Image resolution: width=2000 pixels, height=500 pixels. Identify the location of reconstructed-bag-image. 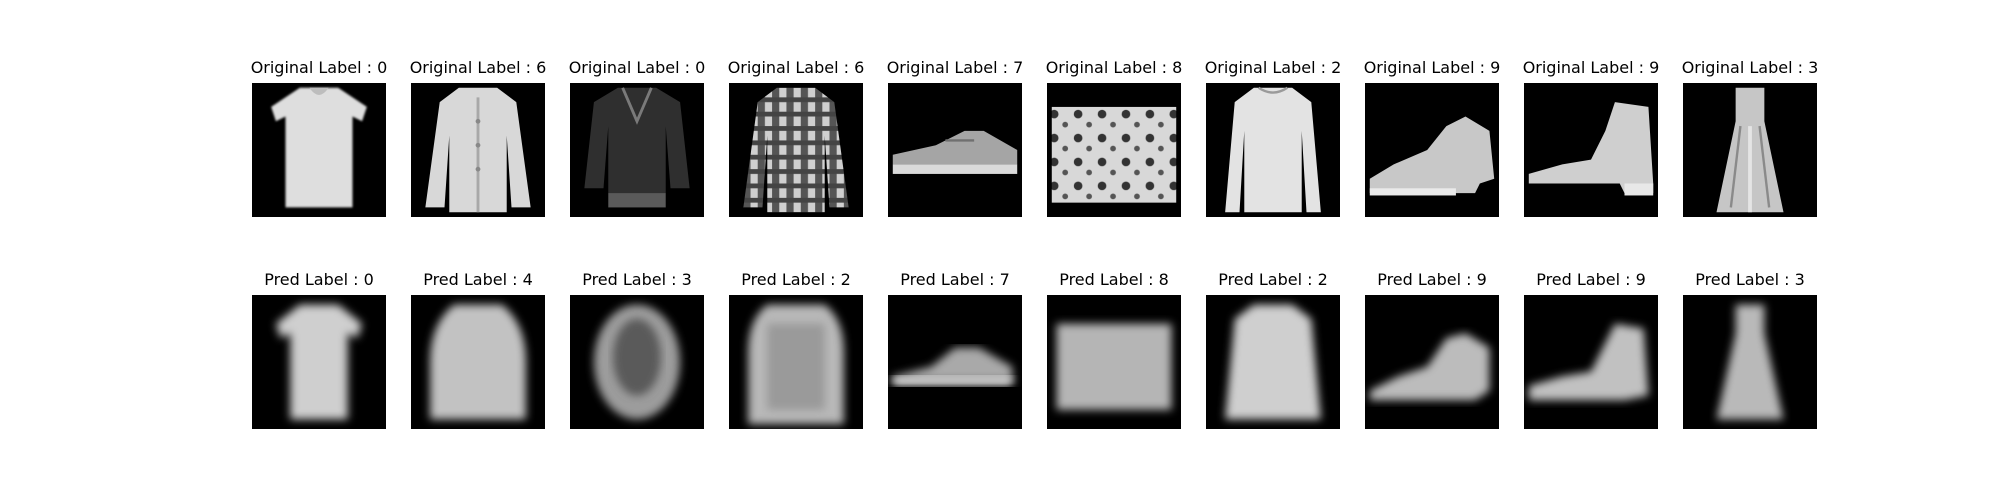
(1114, 362).